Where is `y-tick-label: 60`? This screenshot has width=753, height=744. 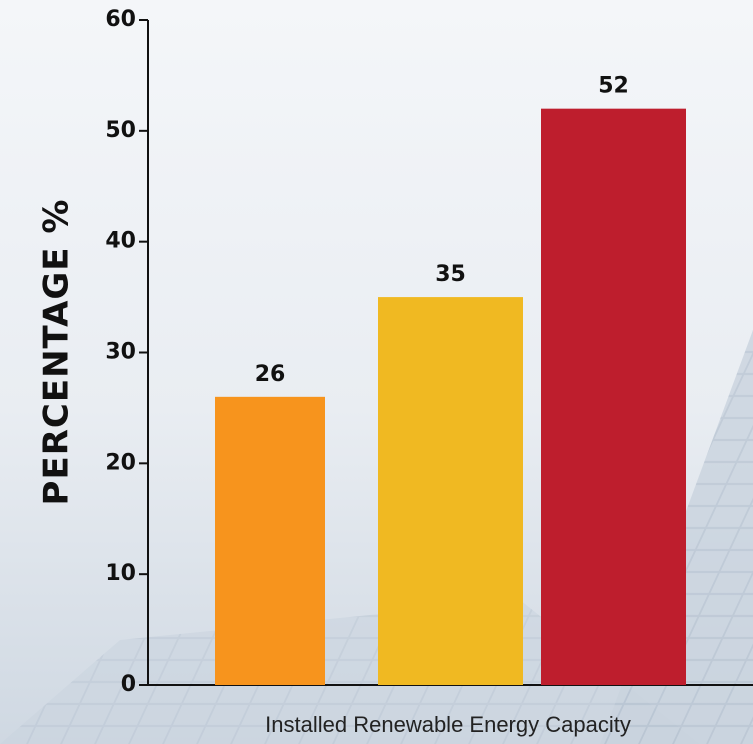 y-tick-label: 60 is located at coordinates (120, 19).